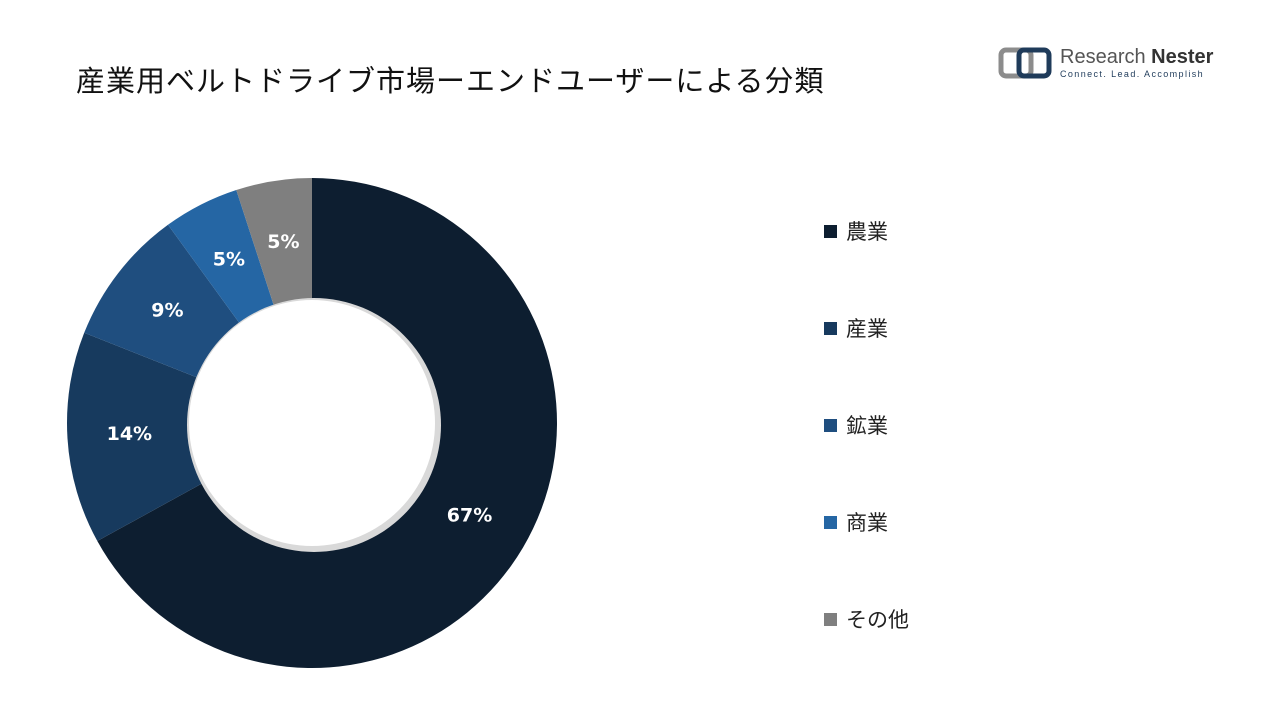 The height and width of the screenshot is (720, 1280). I want to click on page-title: 産業用ベルトドライブ市場ーエンドユーザーによる分類, so click(450, 81).